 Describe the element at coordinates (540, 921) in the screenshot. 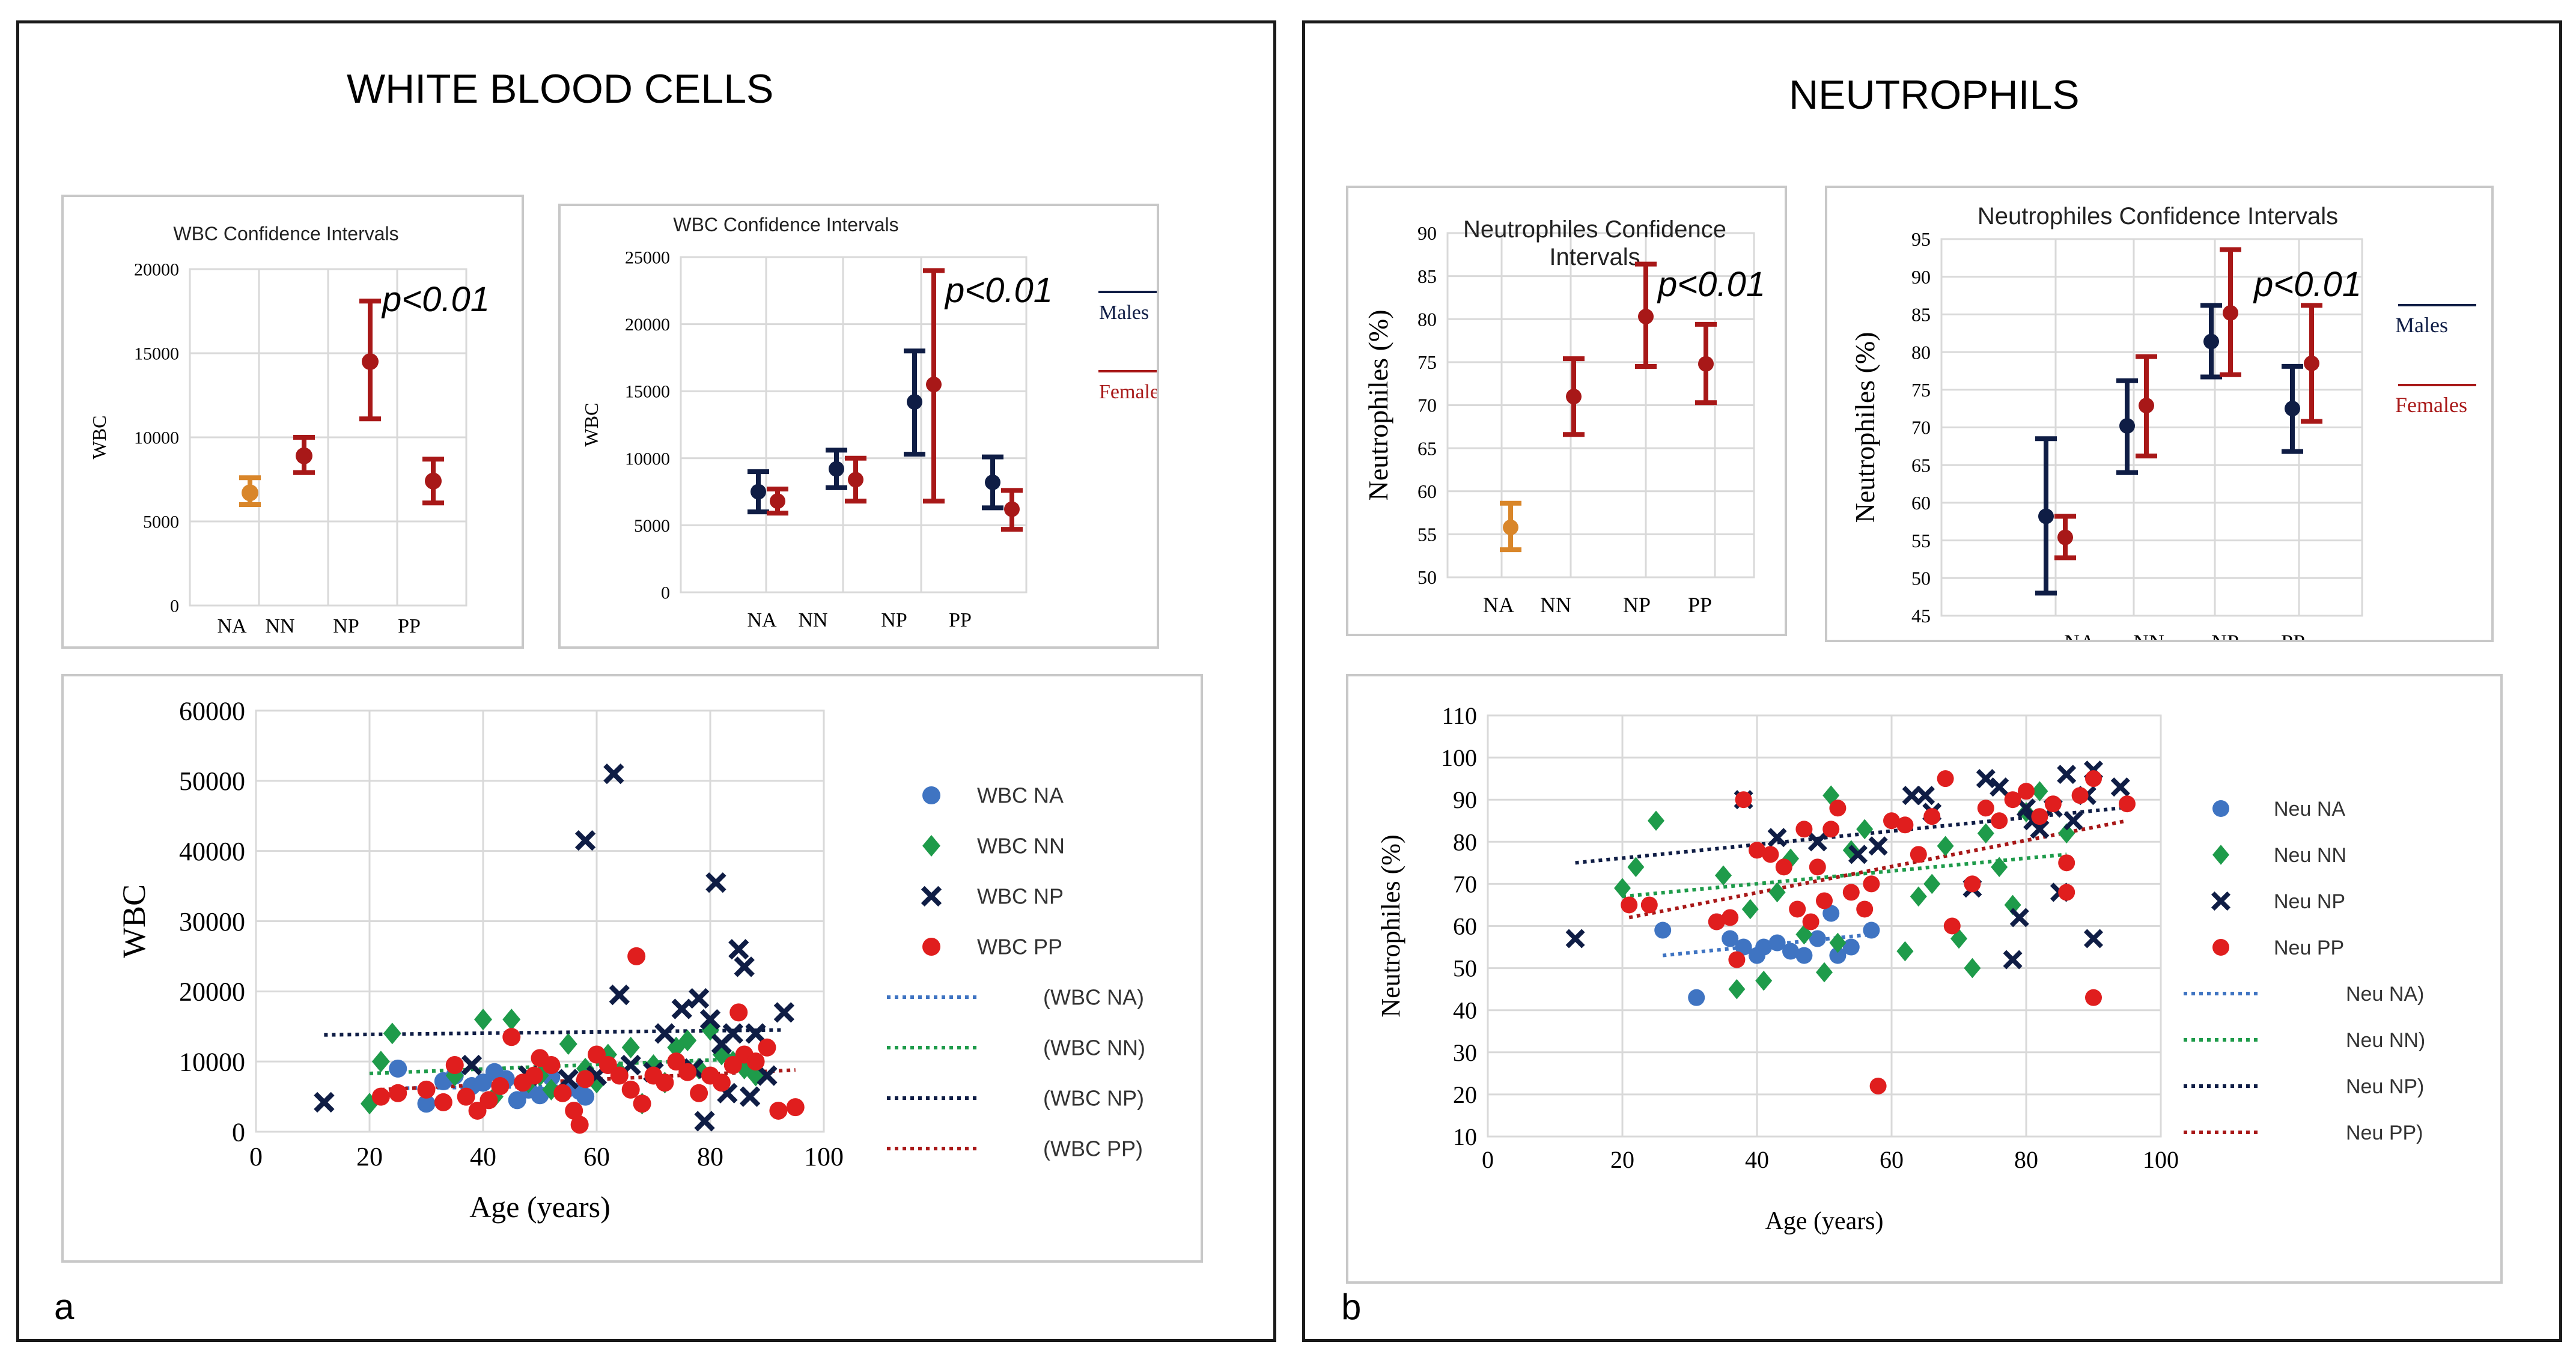

I see `wbc-scatter-plot-area` at that location.